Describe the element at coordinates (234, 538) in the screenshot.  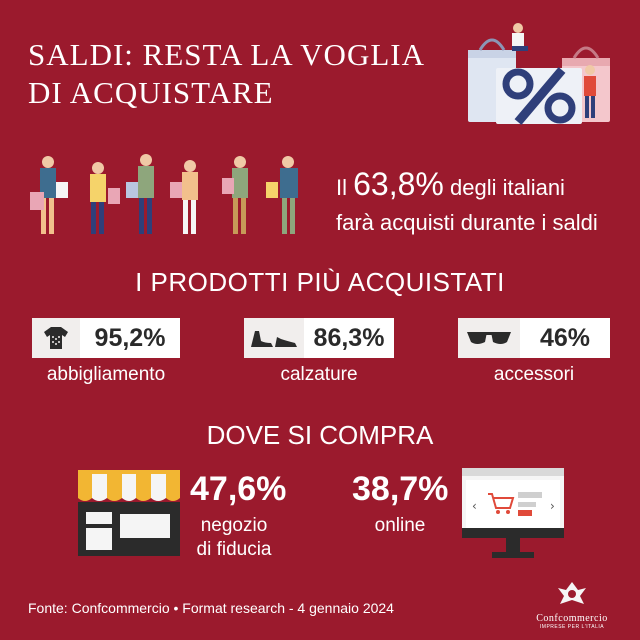
I see `store-label: negozio di fiducia` at that location.